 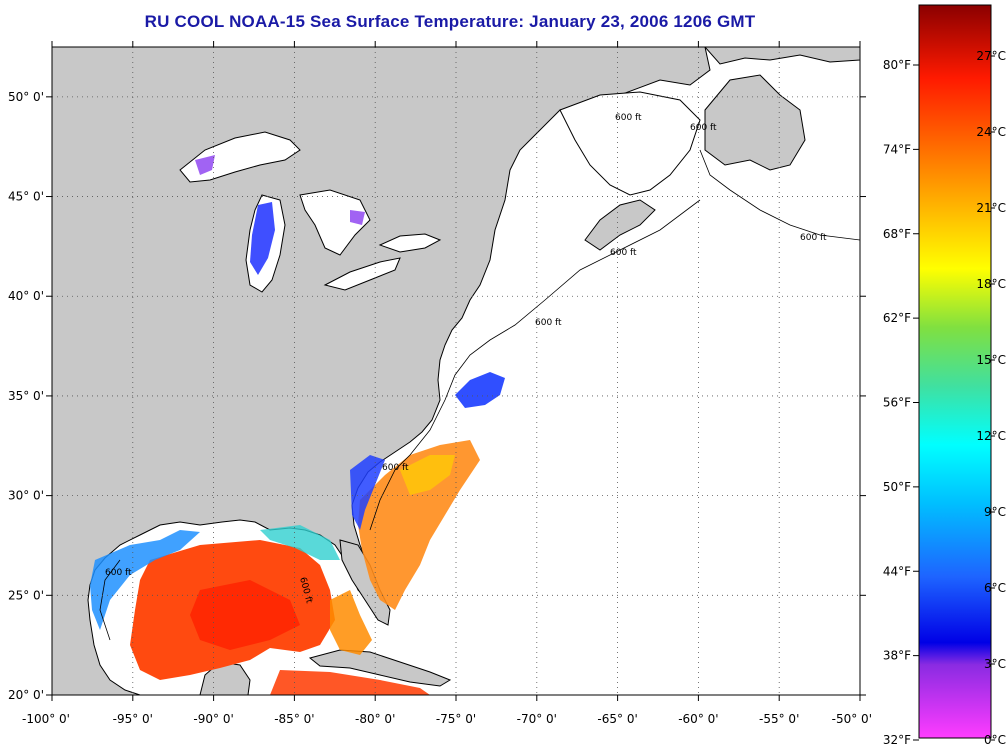 I want to click on lat-label: 30° 0', so click(x=26, y=496).